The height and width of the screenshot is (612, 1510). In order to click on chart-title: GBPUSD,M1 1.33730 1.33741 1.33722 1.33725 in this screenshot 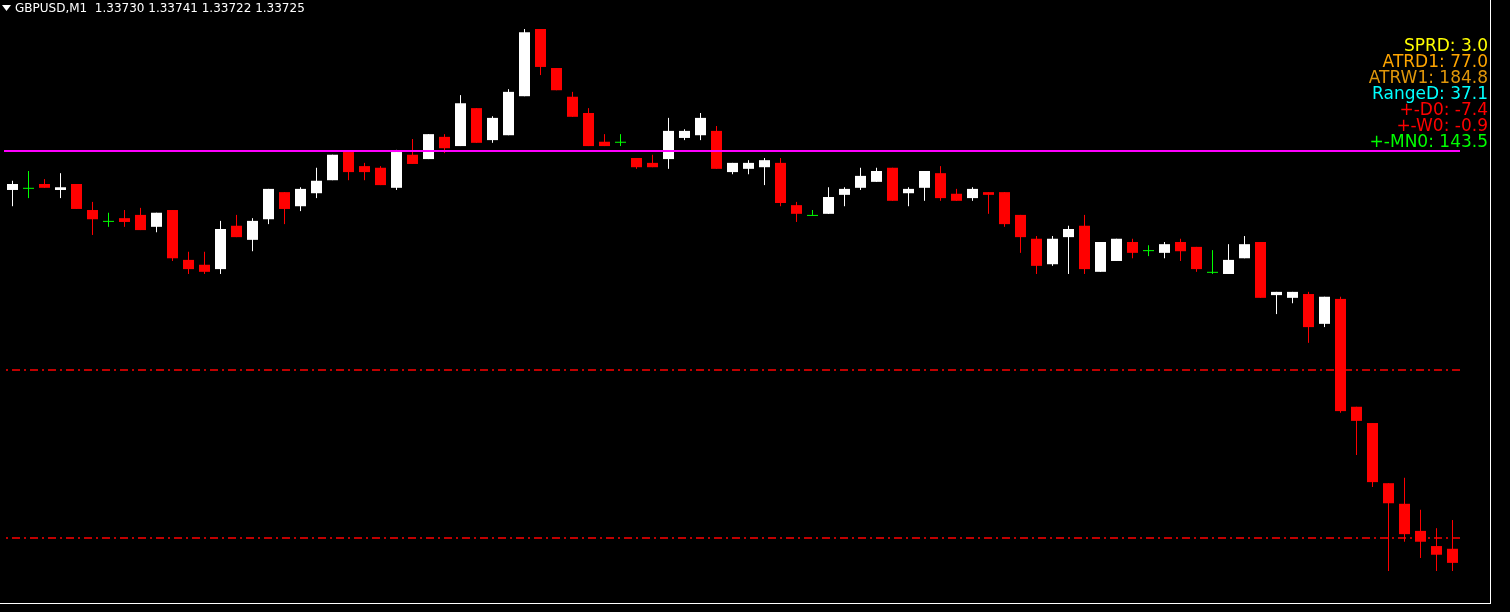, I will do `click(160, 8)`.